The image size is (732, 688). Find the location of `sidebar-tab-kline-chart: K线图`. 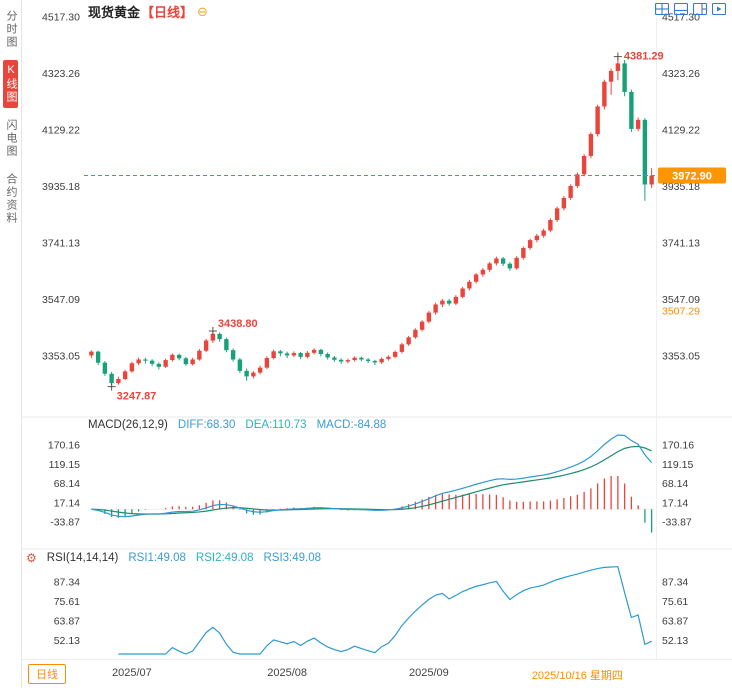

sidebar-tab-kline-chart: K线图 is located at coordinates (10, 84).